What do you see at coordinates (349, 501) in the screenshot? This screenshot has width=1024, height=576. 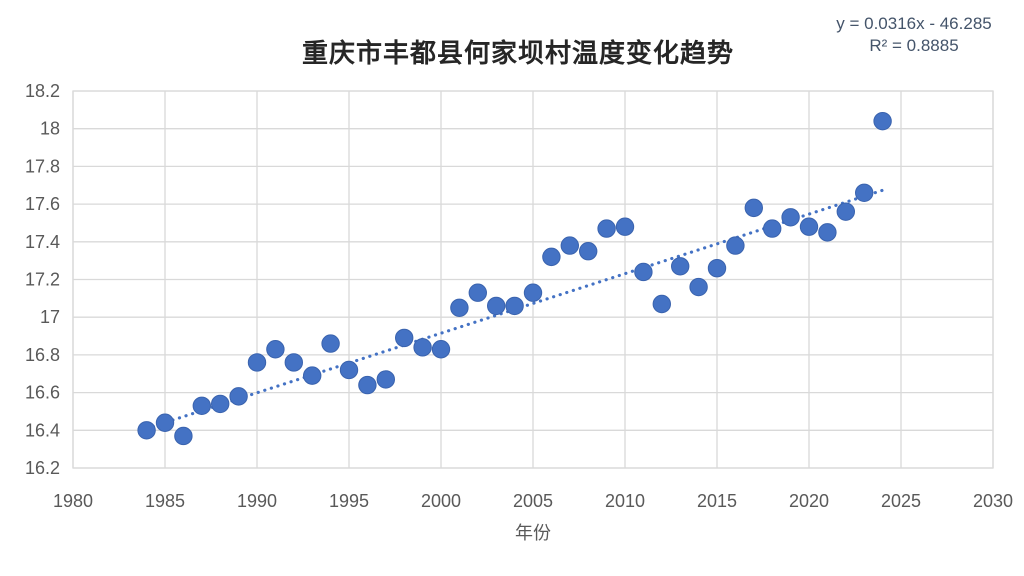 I see `x-tick-label: 1995` at bounding box center [349, 501].